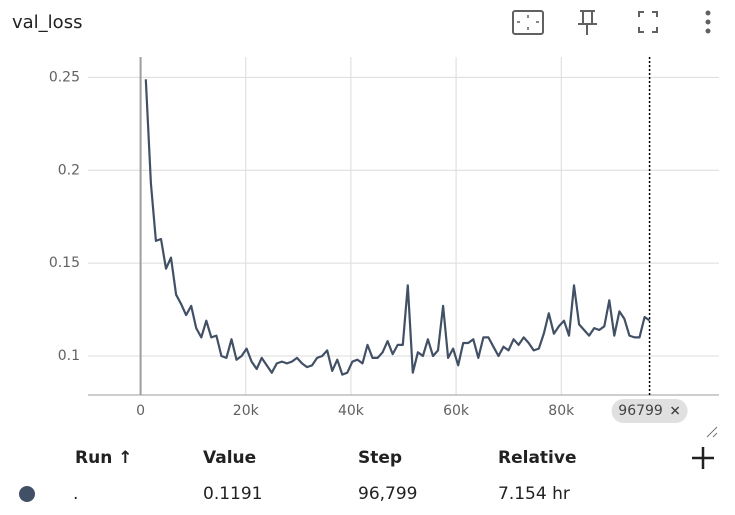 Image resolution: width=735 pixels, height=515 pixels. What do you see at coordinates (351, 411) in the screenshot?
I see `x-tick-label: 40k` at bounding box center [351, 411].